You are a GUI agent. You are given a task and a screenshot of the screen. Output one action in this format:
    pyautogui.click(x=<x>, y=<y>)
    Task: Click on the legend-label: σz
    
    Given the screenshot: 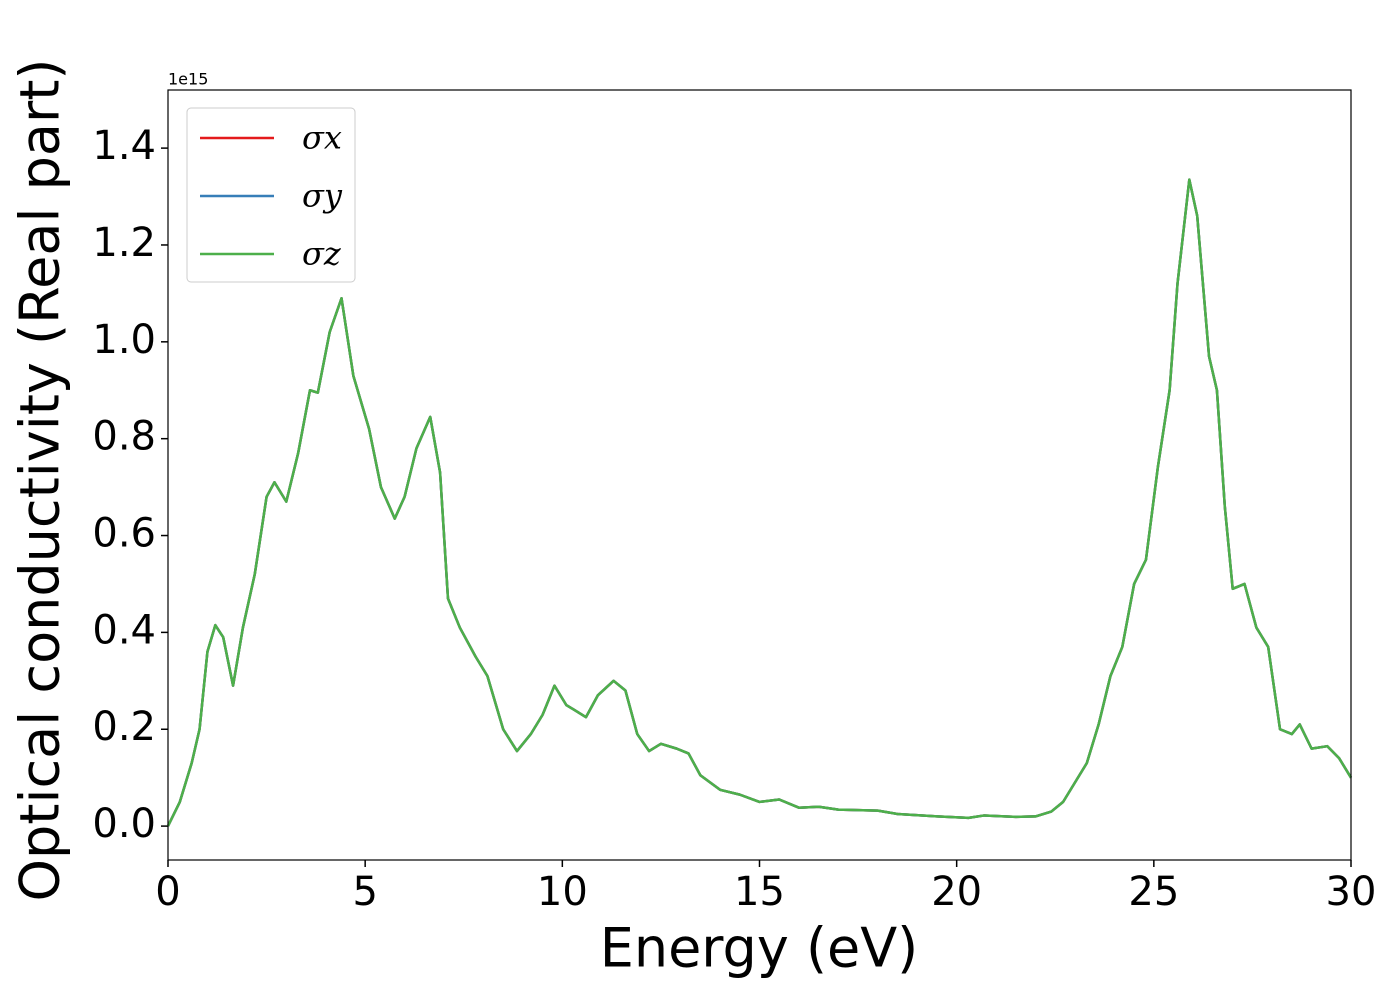 What is the action you would take?
    pyautogui.click(x=322, y=254)
    